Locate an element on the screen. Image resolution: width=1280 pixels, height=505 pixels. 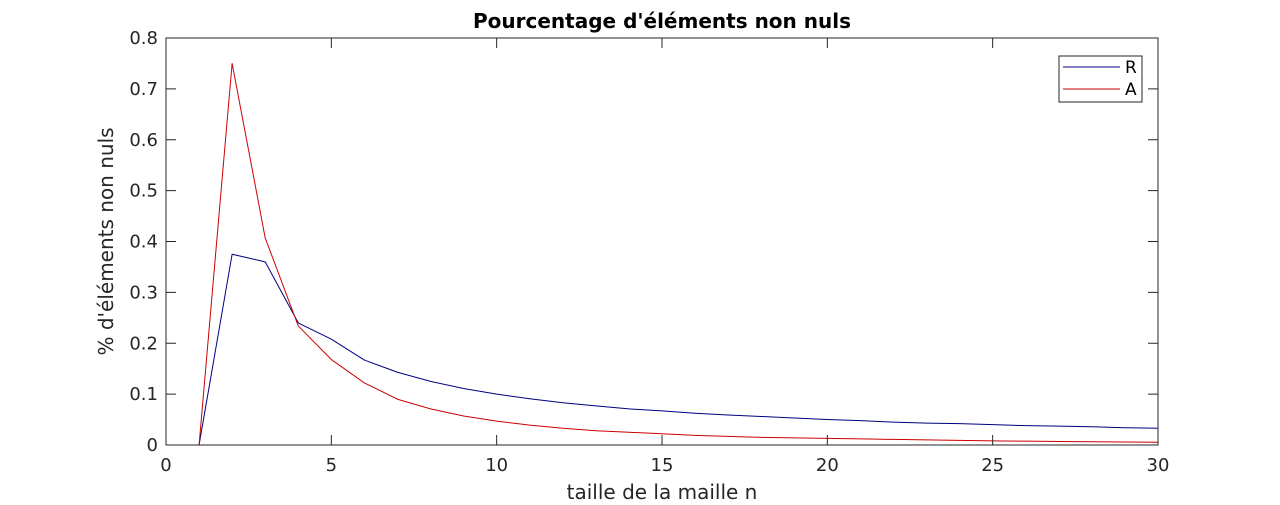
y-tick-label: 0.6 is located at coordinates (143, 140).